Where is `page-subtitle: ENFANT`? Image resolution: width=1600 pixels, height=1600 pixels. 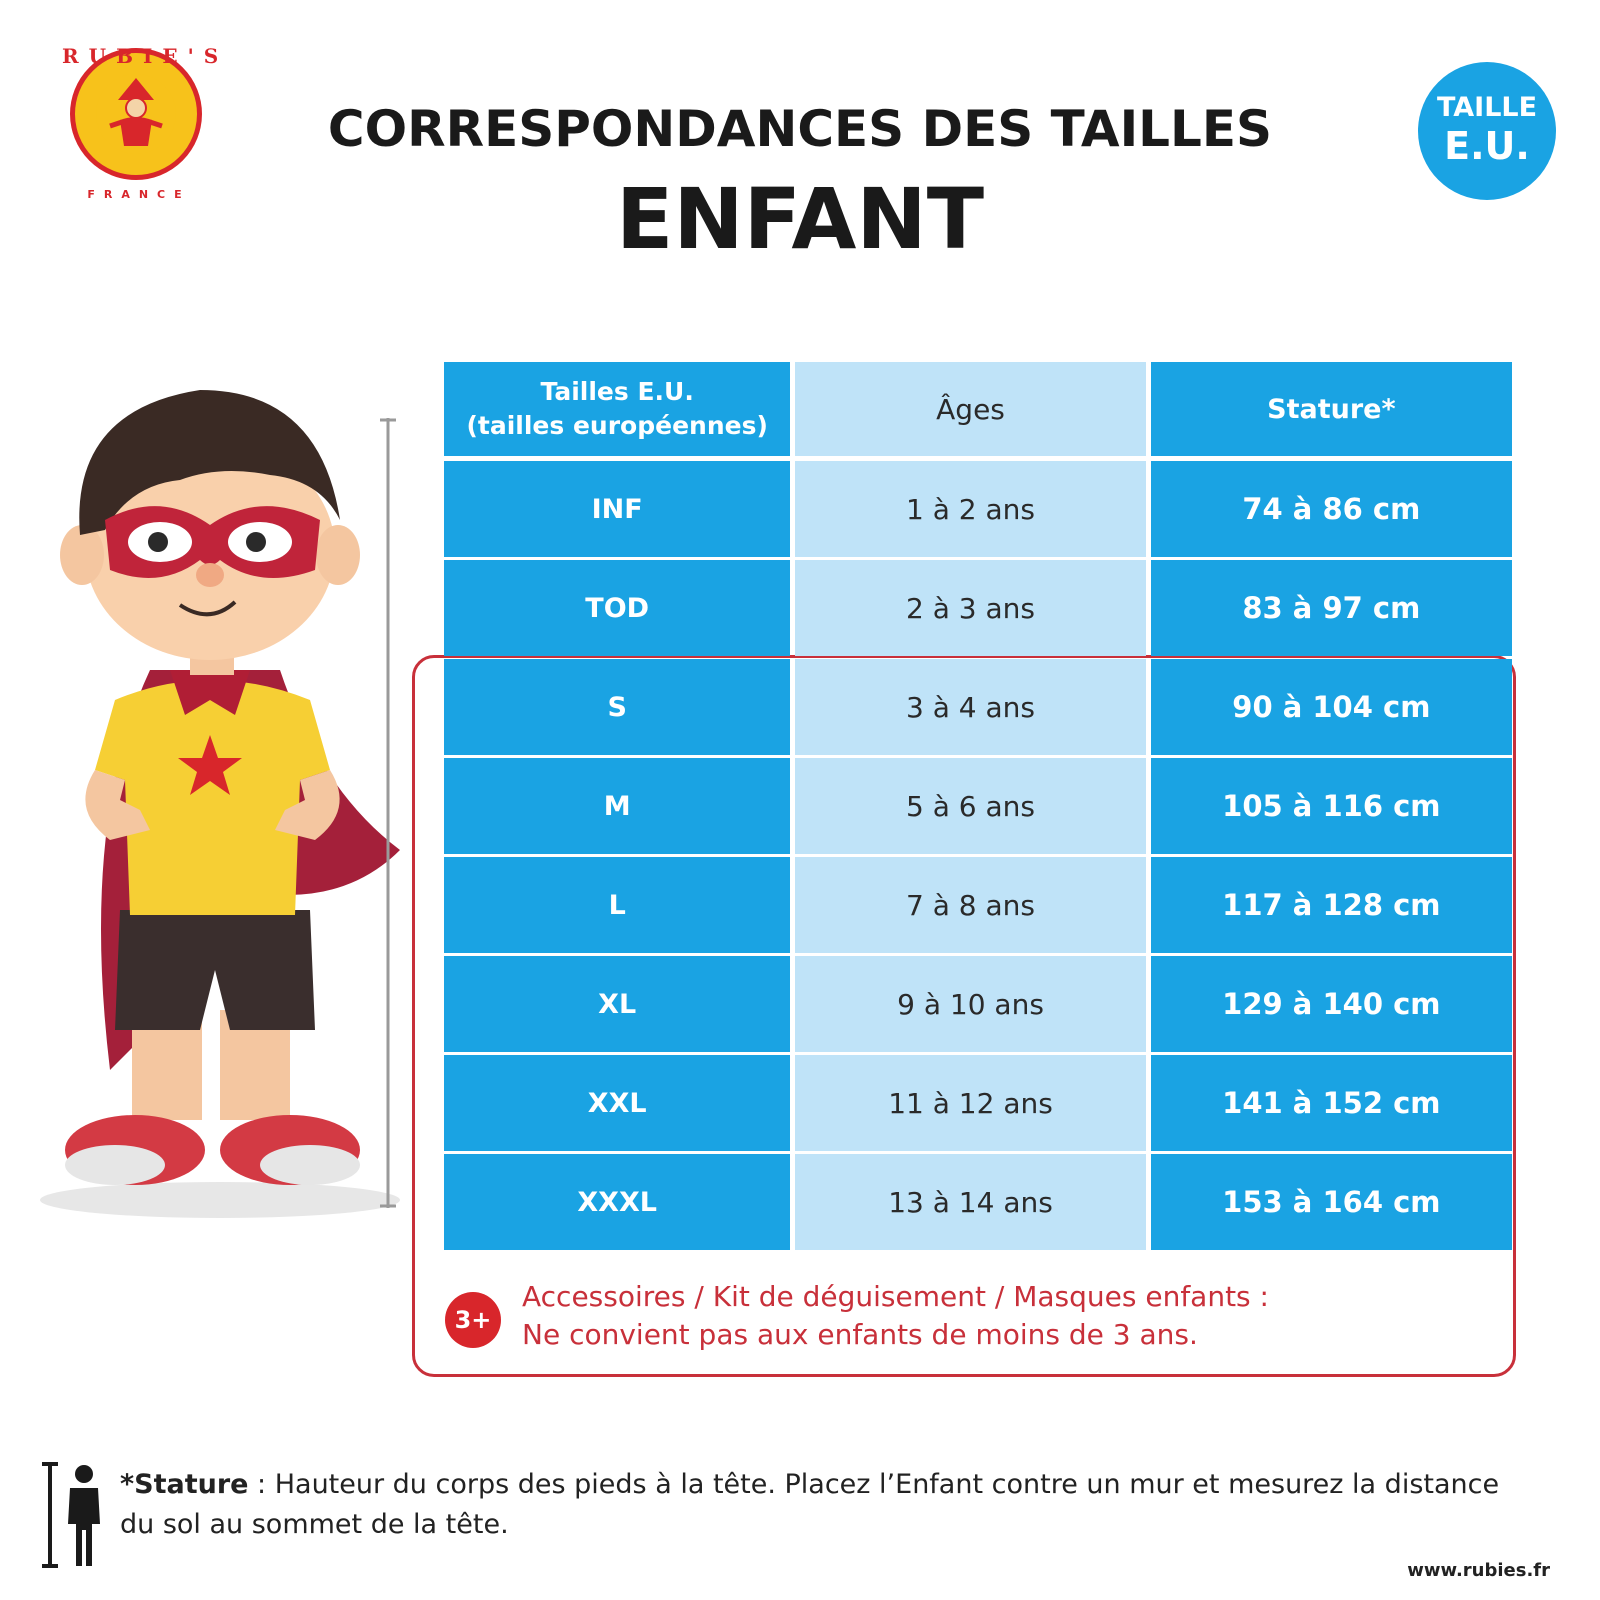 page-subtitle: ENFANT is located at coordinates (800, 219).